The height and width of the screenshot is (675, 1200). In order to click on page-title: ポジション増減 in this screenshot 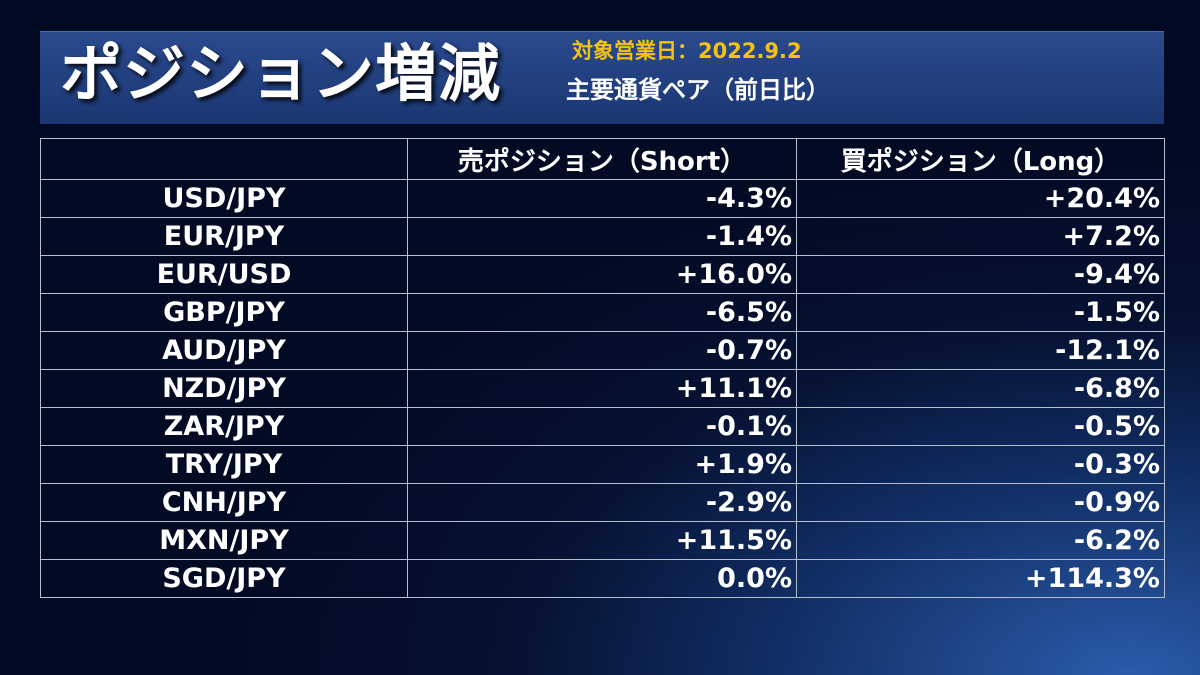, I will do `click(281, 73)`.